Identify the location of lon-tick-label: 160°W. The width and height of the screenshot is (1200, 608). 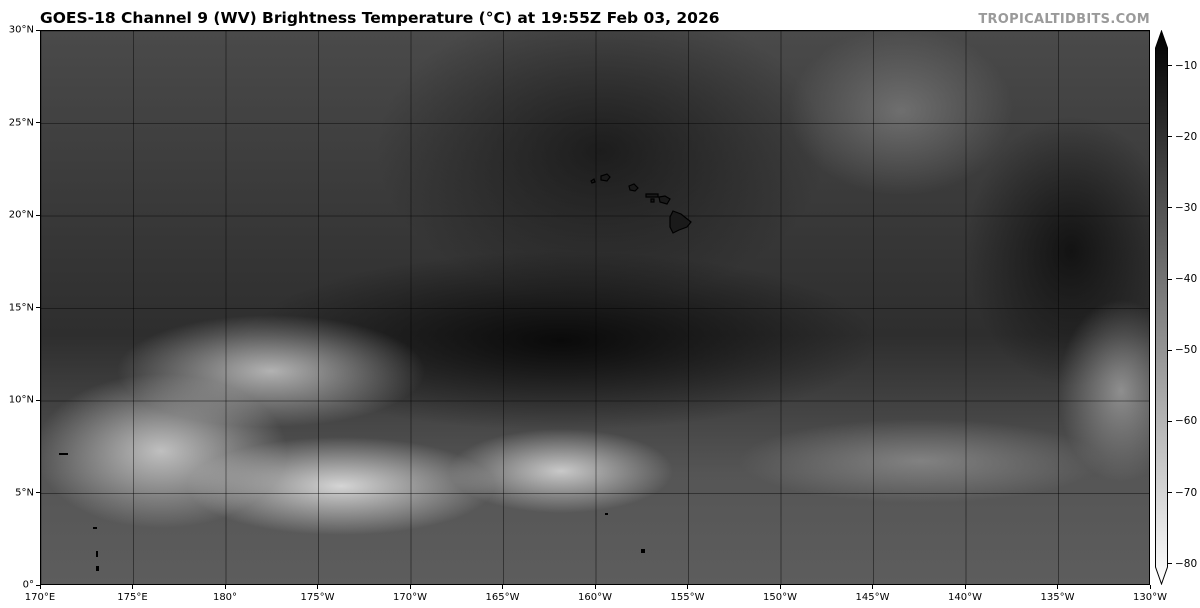
(595, 597).